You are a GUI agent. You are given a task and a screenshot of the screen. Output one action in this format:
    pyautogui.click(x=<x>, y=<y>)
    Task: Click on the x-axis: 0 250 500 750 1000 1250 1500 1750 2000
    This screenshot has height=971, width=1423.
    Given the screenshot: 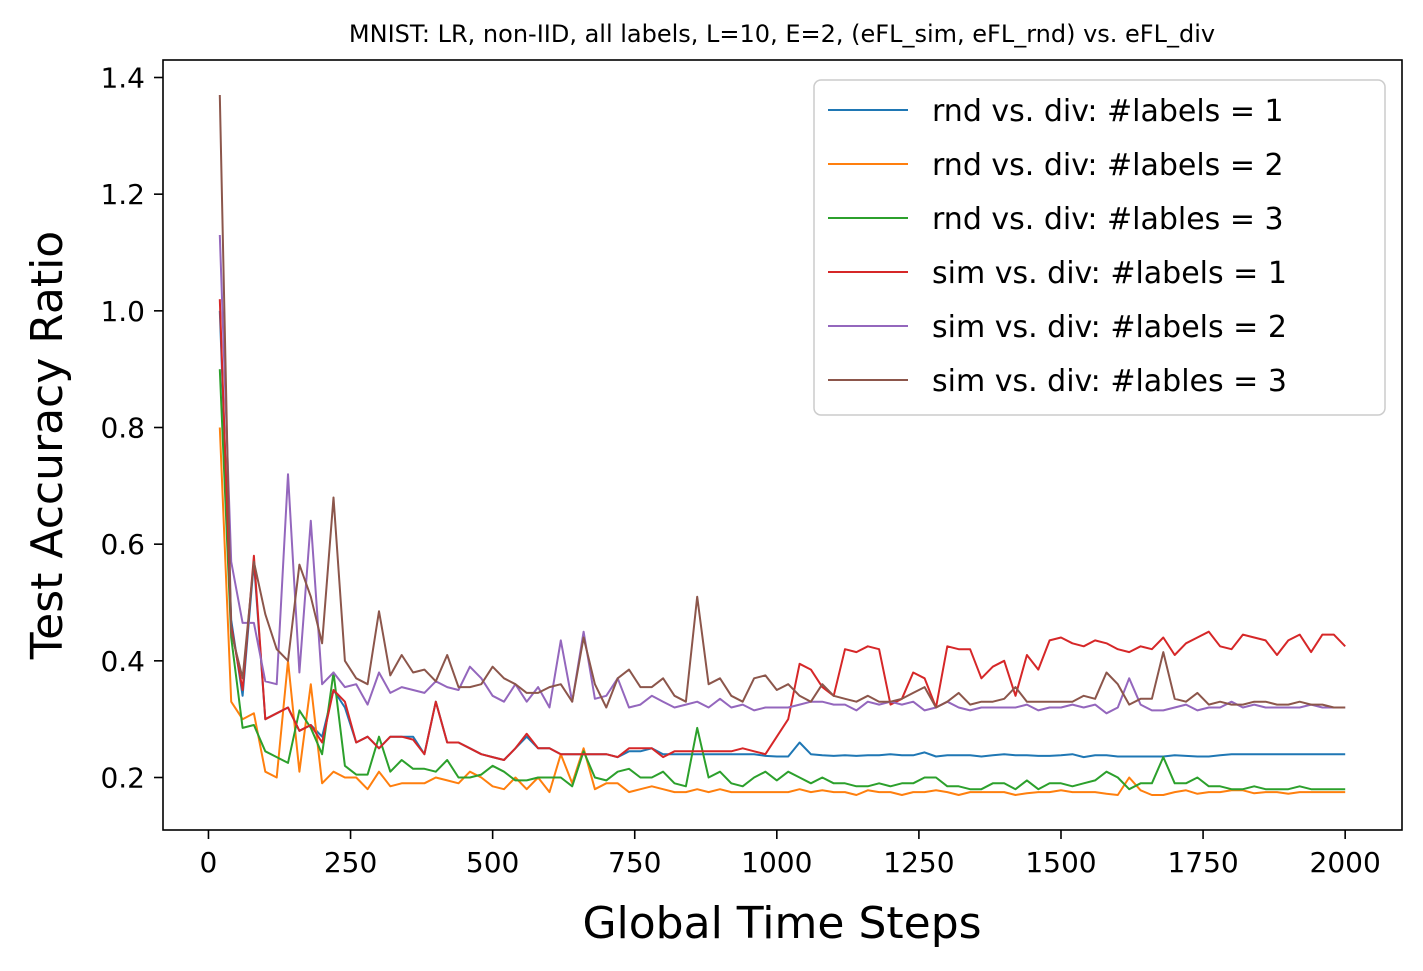 What is the action you would take?
    pyautogui.click(x=790, y=854)
    